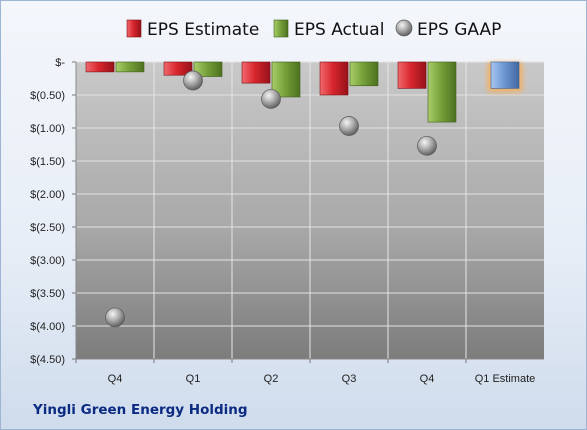  Describe the element at coordinates (47, 96) in the screenshot. I see `y-tick-label: $(0.50)` at that location.